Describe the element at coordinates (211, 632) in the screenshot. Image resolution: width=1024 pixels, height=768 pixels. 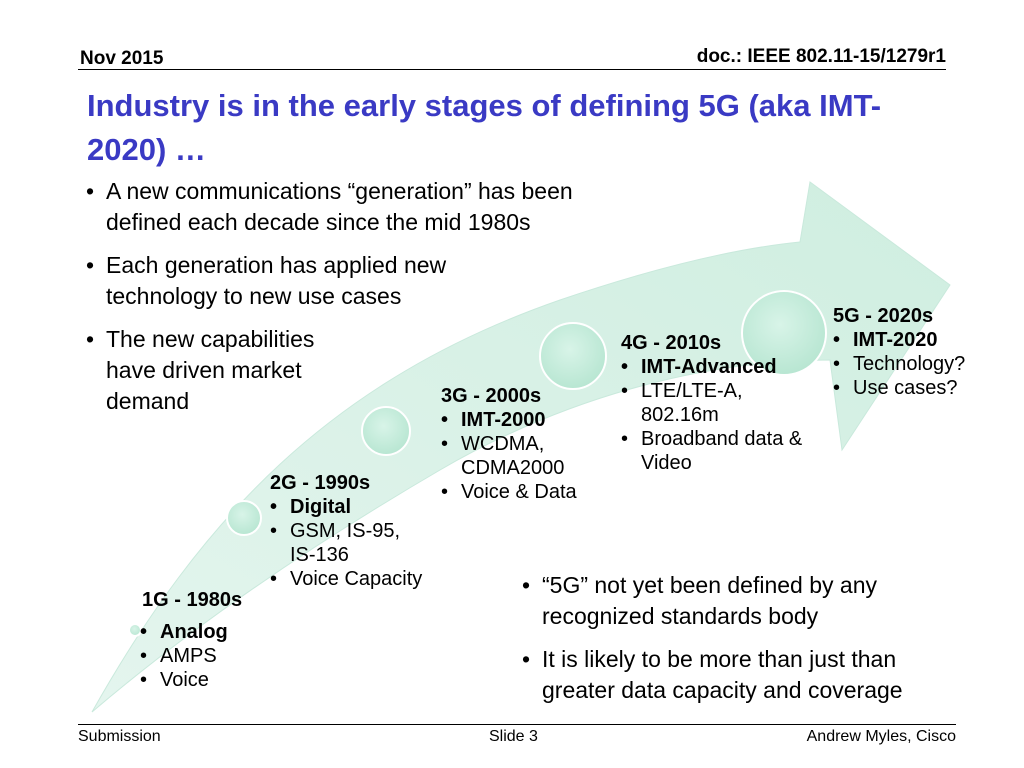
I see `generation-item: Analog` at that location.